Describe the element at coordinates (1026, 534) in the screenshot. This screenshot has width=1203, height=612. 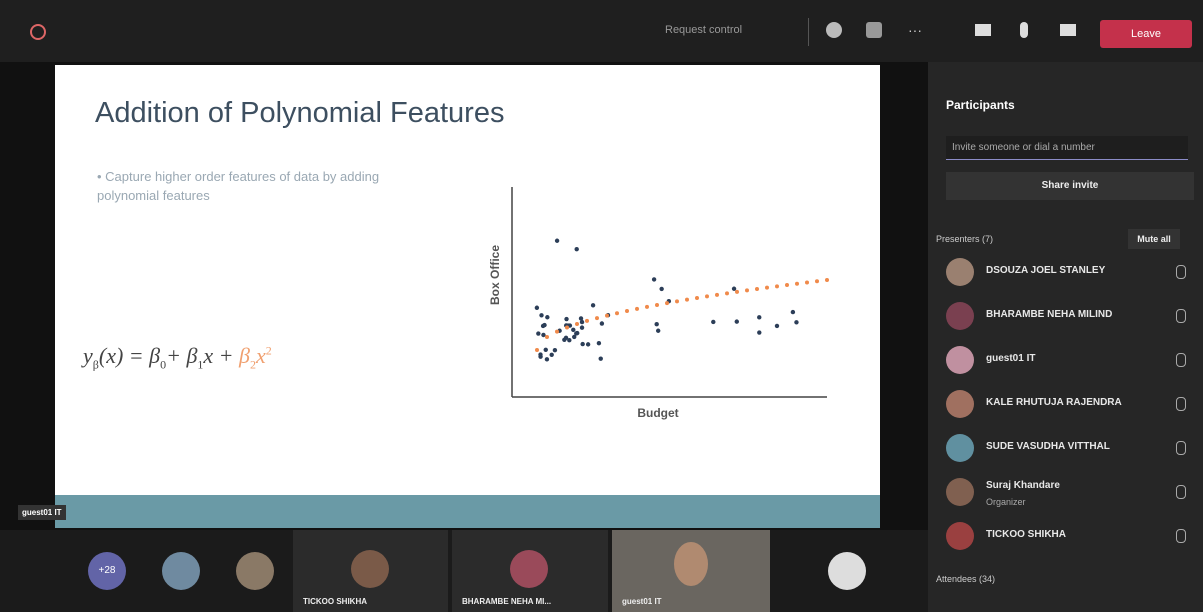
I see `participant-name: TICKOO SHIKHA` at that location.